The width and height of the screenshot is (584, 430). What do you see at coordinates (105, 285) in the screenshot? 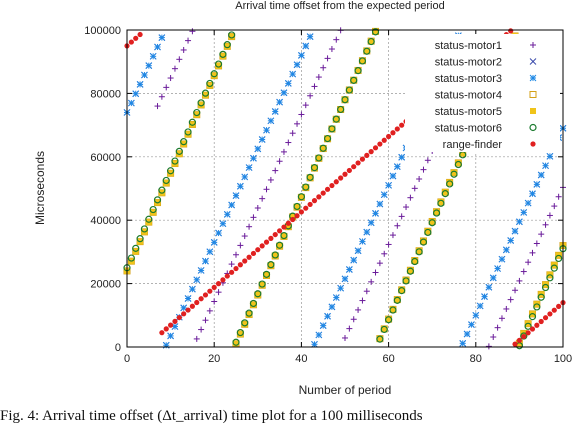
I see `y-tick-label: 20000` at bounding box center [105, 285].